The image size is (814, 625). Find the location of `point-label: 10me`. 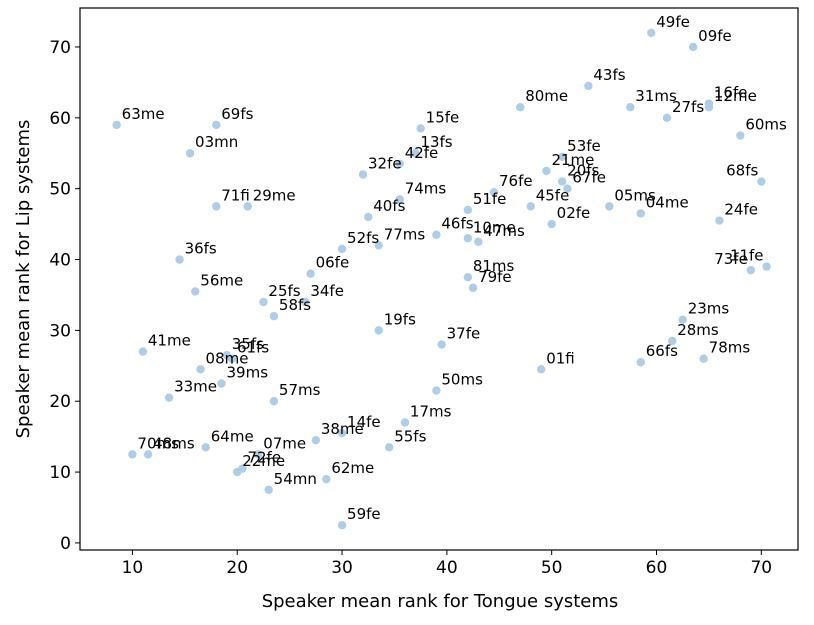

point-label: 10me is located at coordinates (494, 227).